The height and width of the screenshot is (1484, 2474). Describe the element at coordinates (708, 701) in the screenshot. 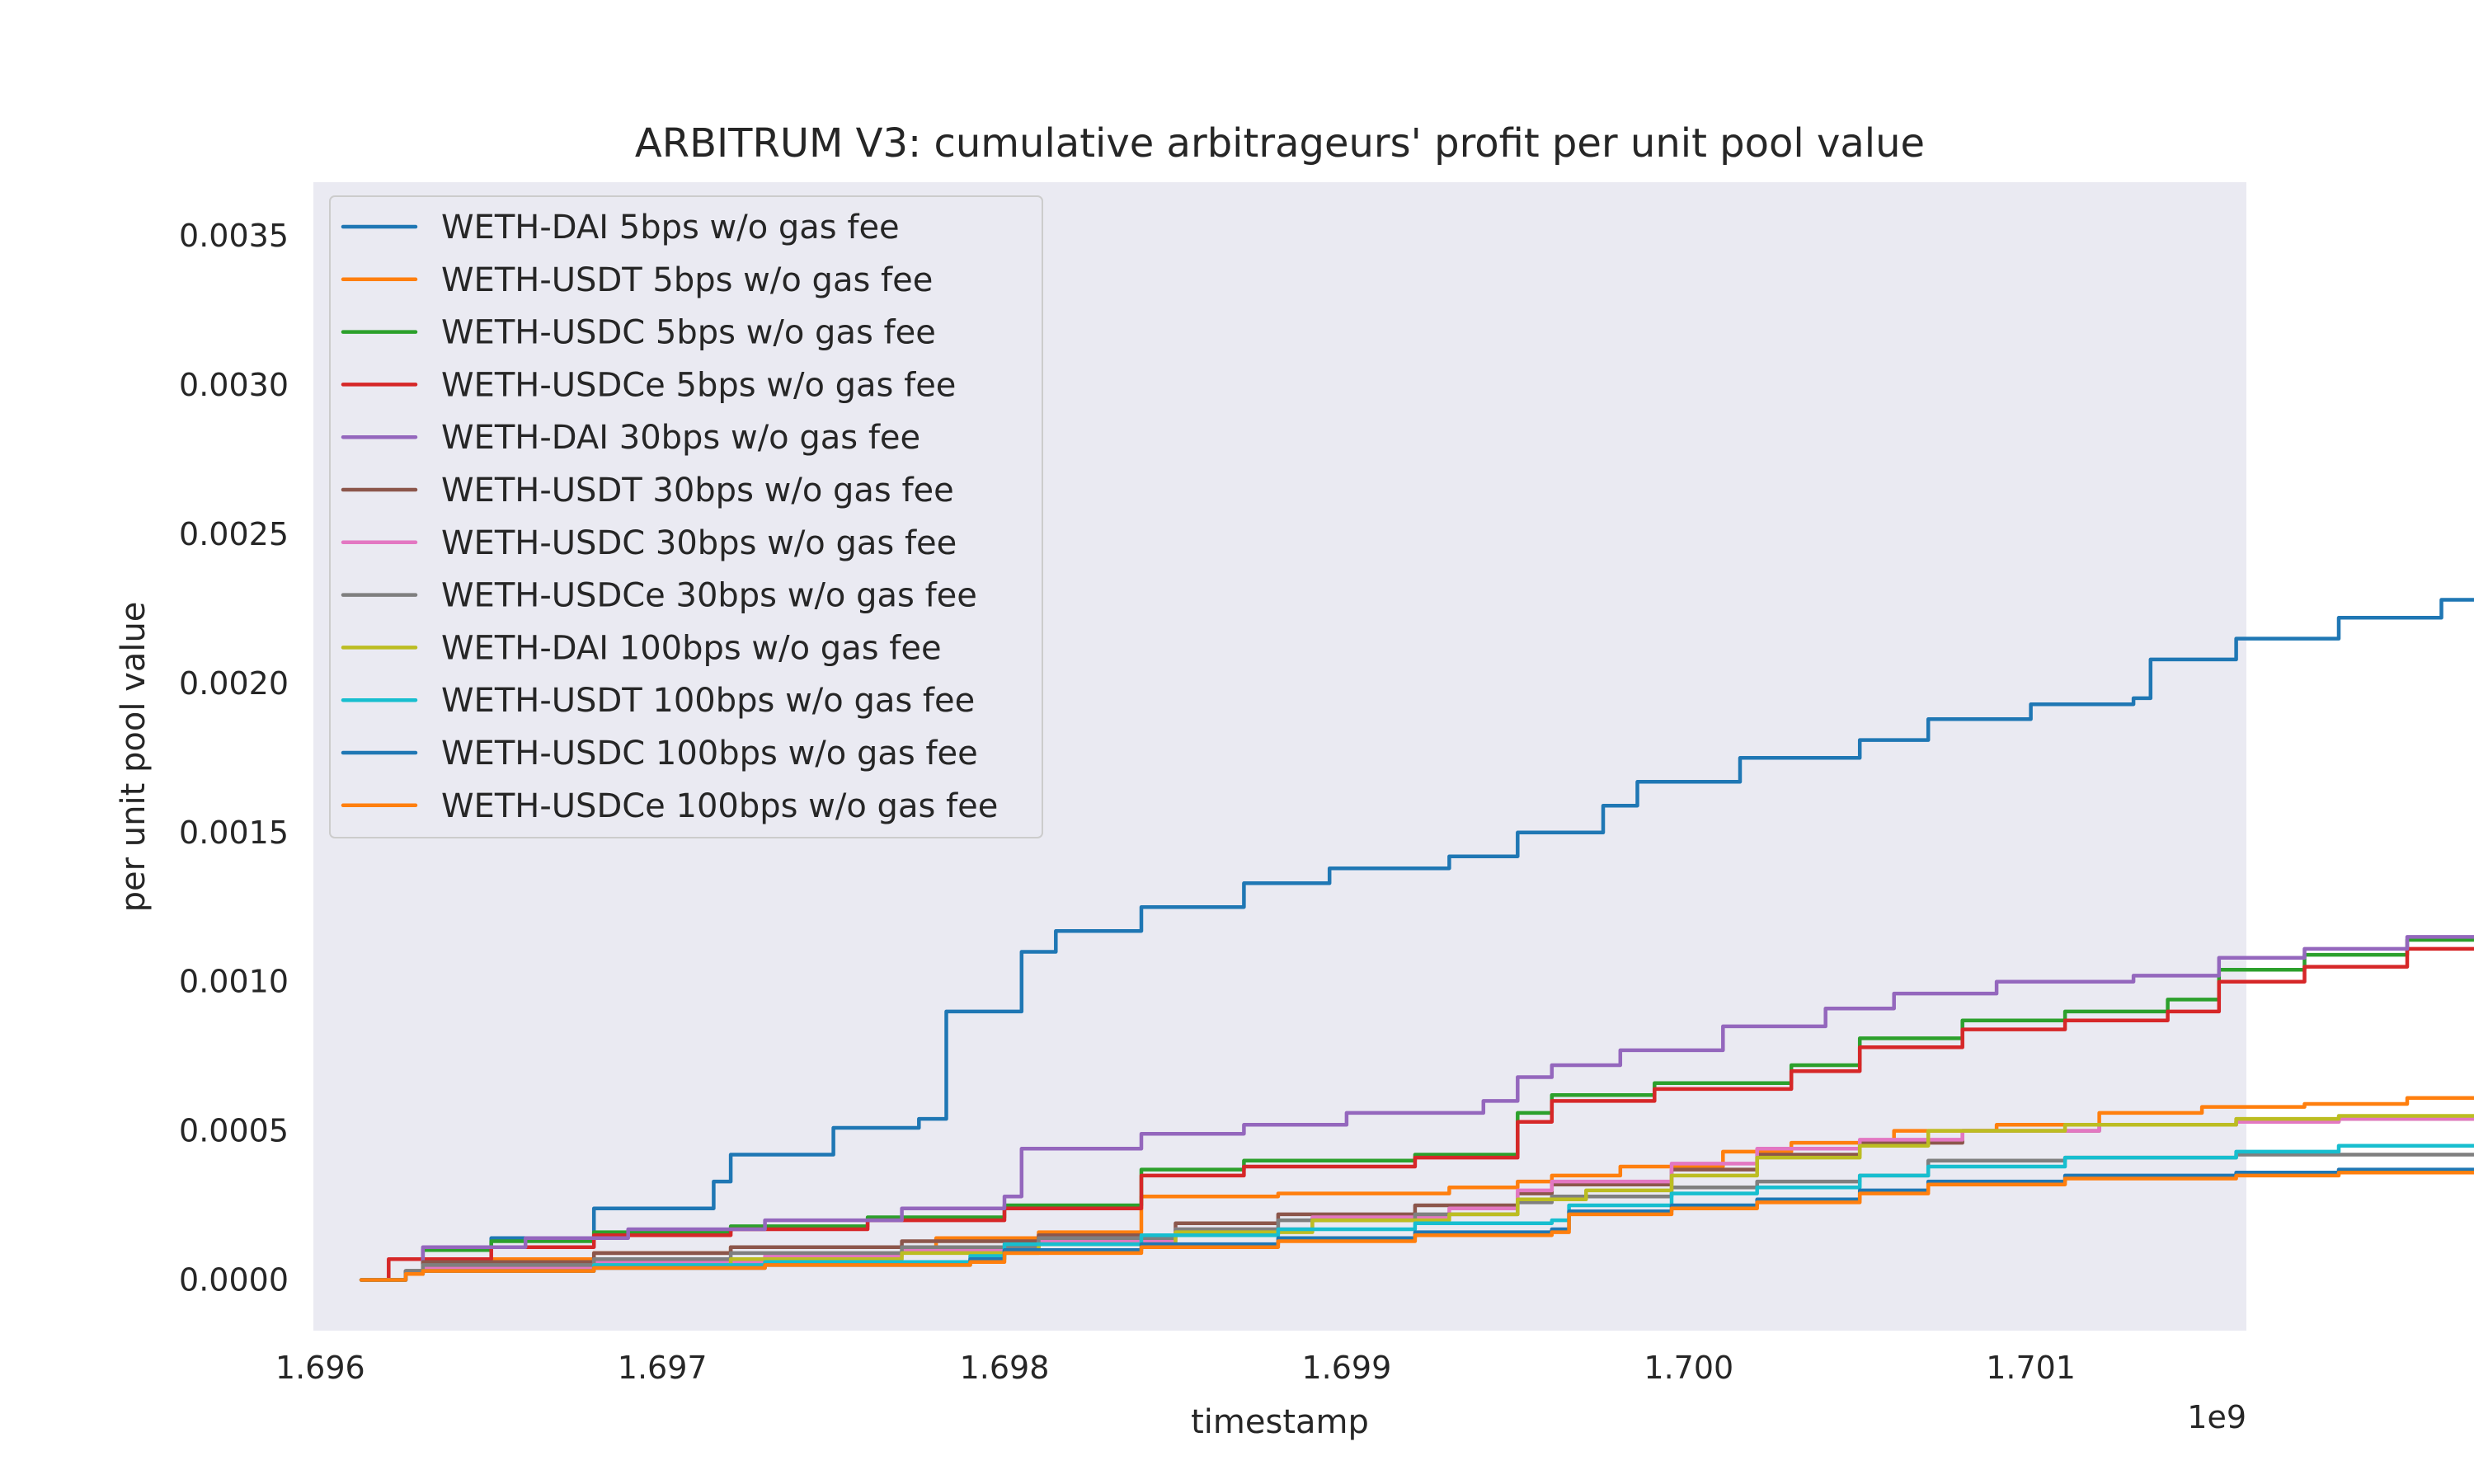

I see `legend-label: WETH-USDT 100bps w/o gas fee` at that location.